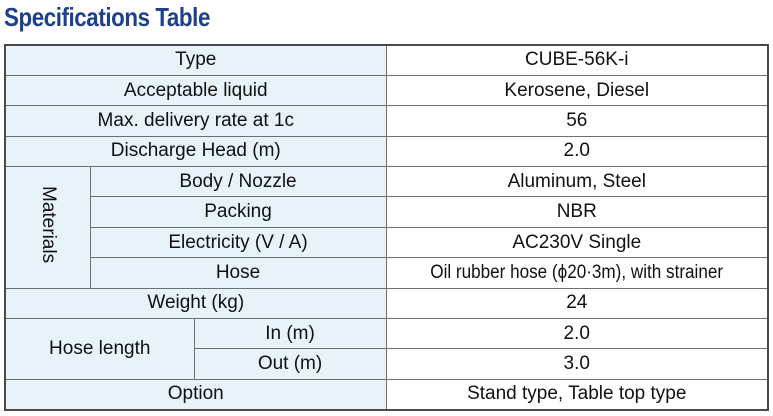  I want to click on weight-label: Weight (kg), so click(195, 303).